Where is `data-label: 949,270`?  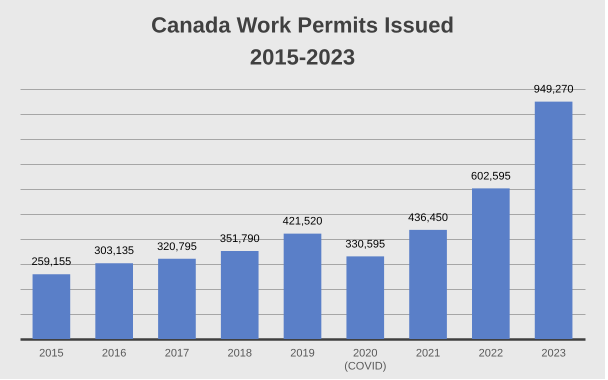 data-label: 949,270 is located at coordinates (554, 90).